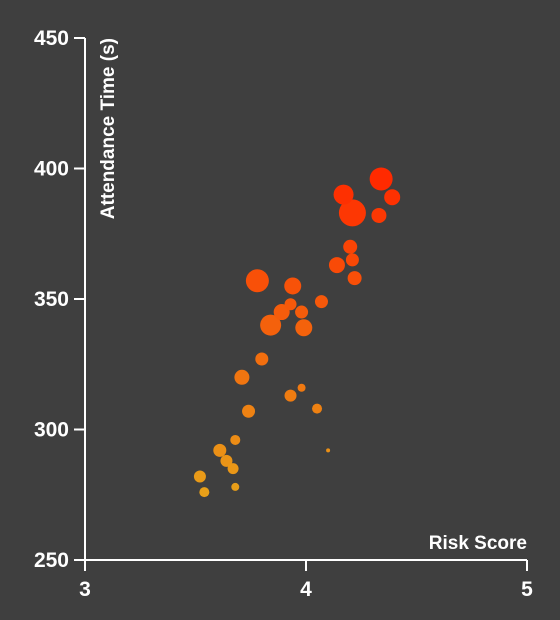 Image resolution: width=560 pixels, height=620 pixels. What do you see at coordinates (306, 589) in the screenshot?
I see `x-tick-label: 4` at bounding box center [306, 589].